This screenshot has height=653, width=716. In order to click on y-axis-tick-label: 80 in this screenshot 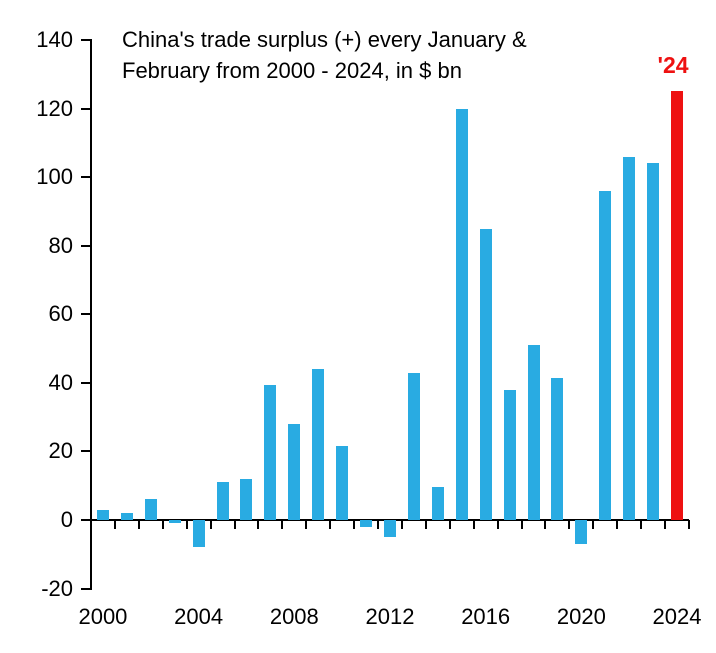, I will do `click(60, 245)`.